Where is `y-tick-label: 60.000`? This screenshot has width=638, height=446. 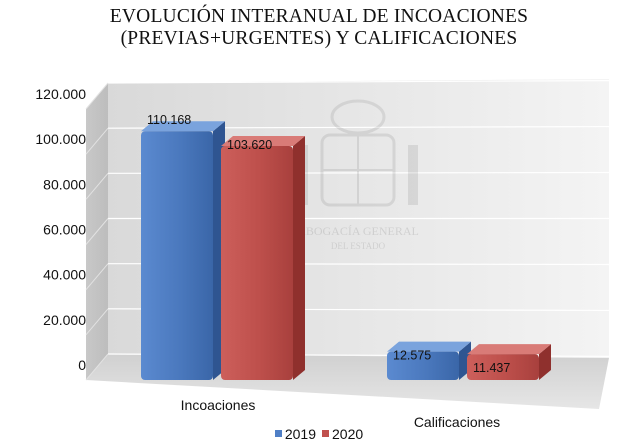
y-tick-label: 60.000 is located at coordinates (64, 230).